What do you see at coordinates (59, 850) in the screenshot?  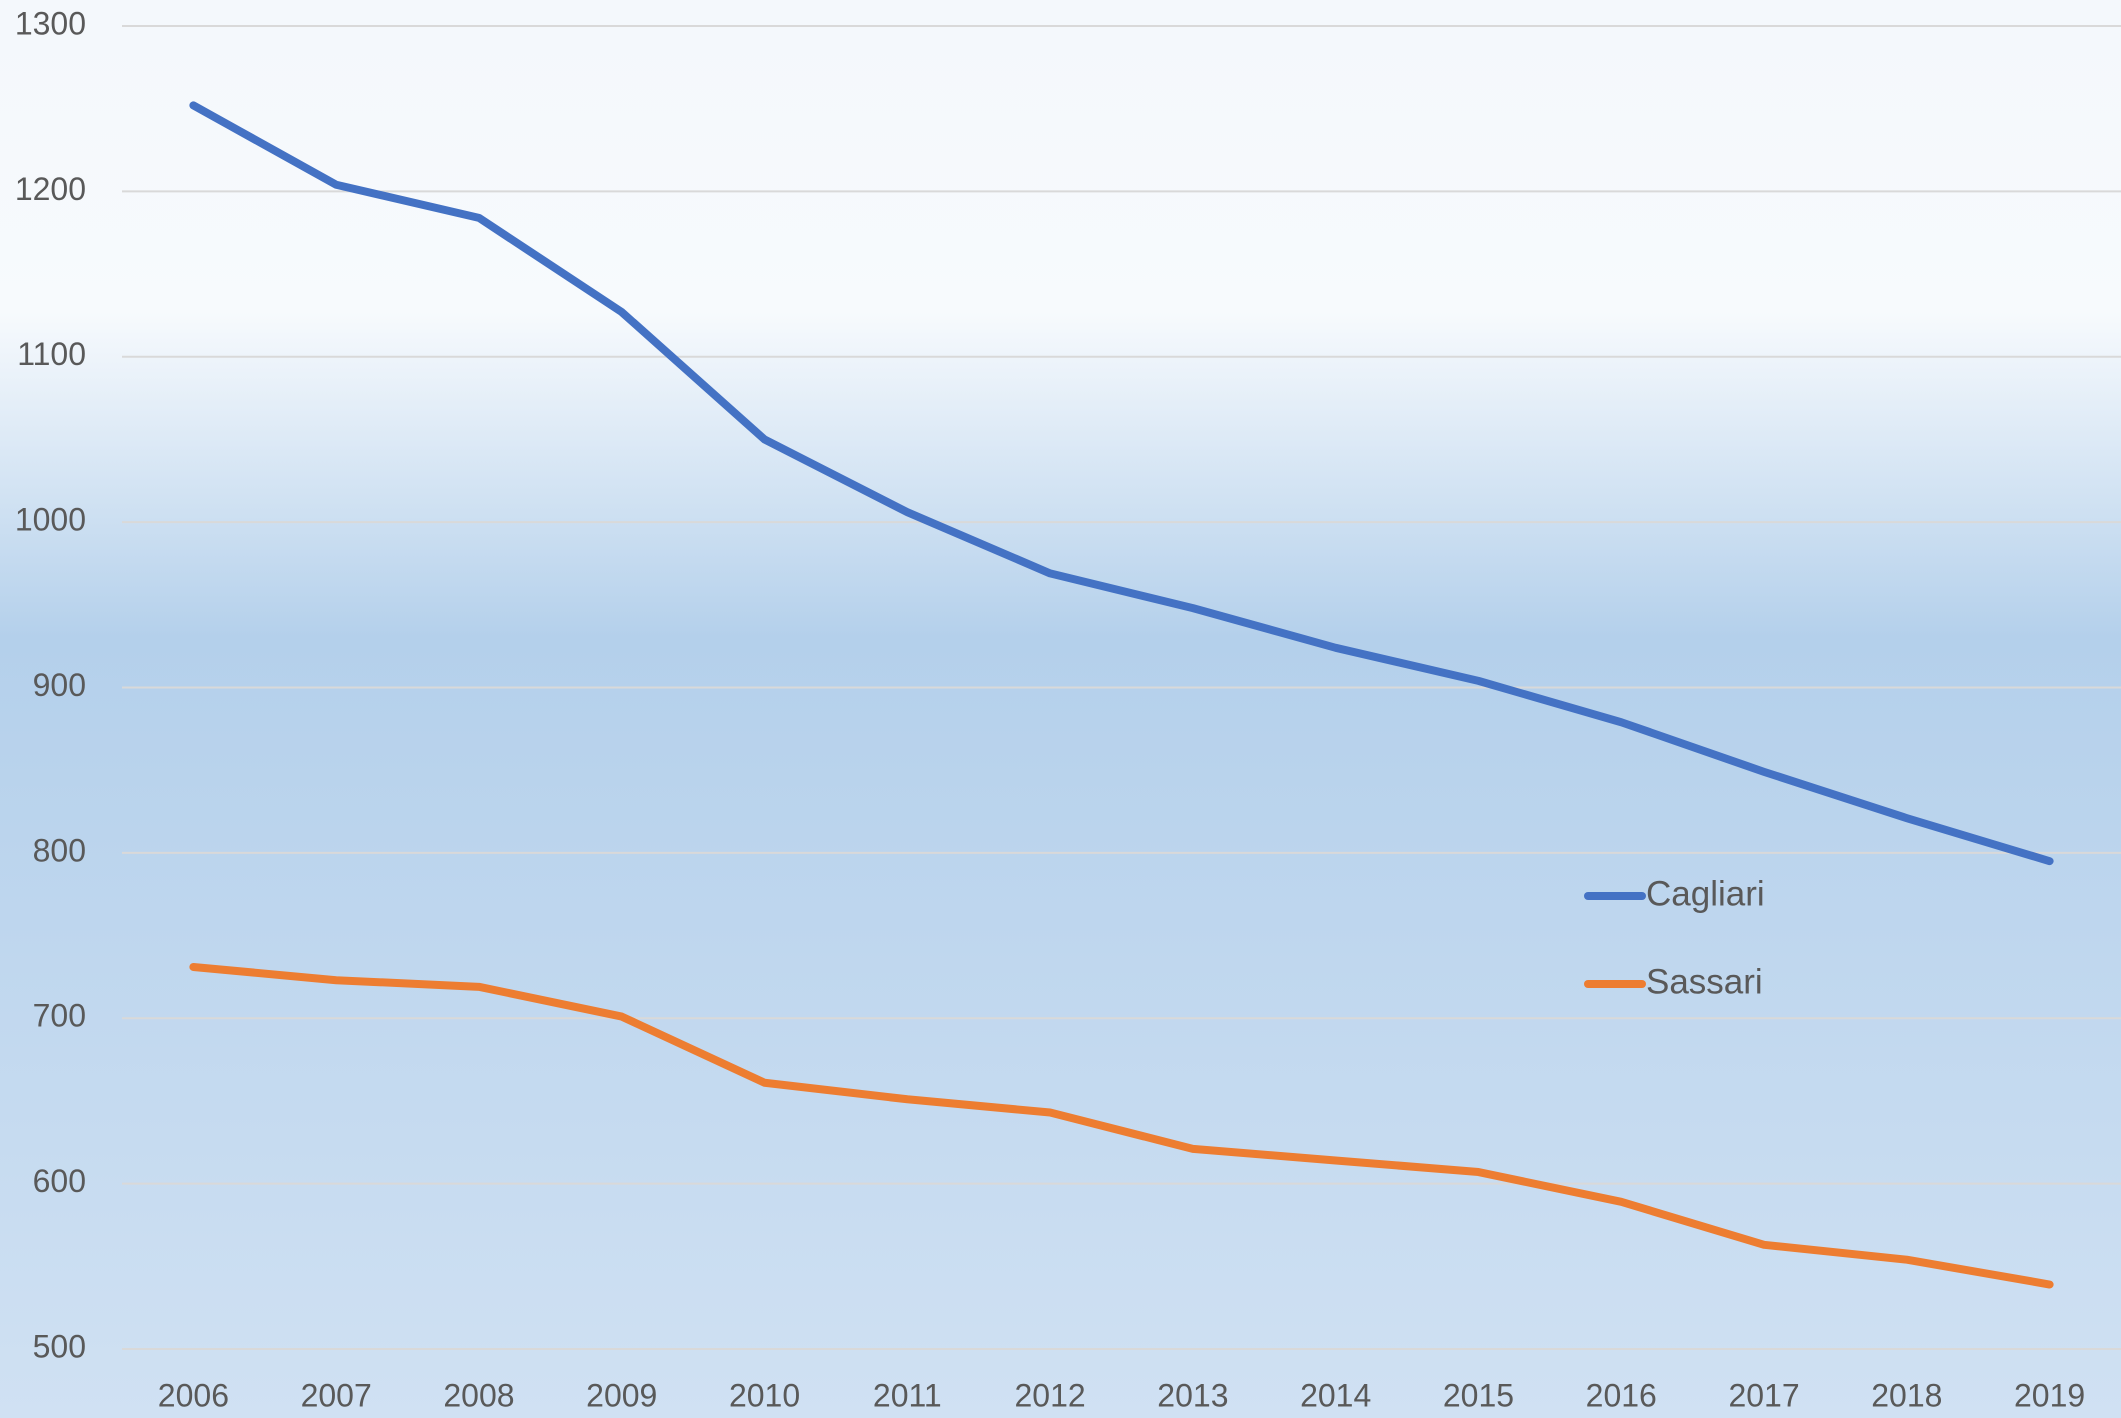 I see `y-tick-label: 800` at bounding box center [59, 850].